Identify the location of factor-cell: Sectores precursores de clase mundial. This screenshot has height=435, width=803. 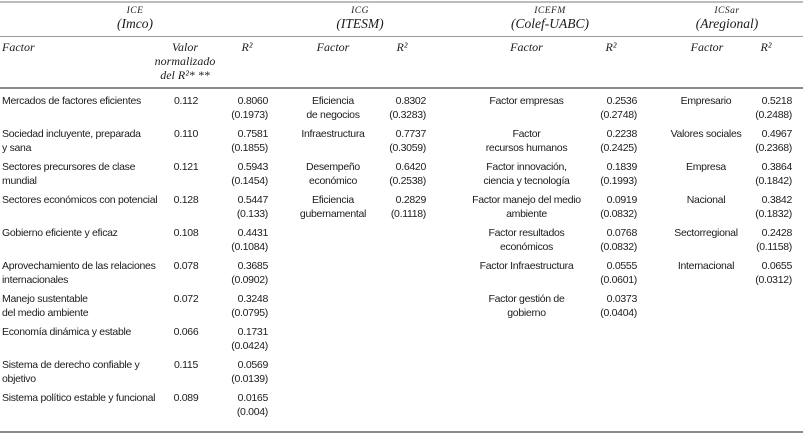
(69, 174).